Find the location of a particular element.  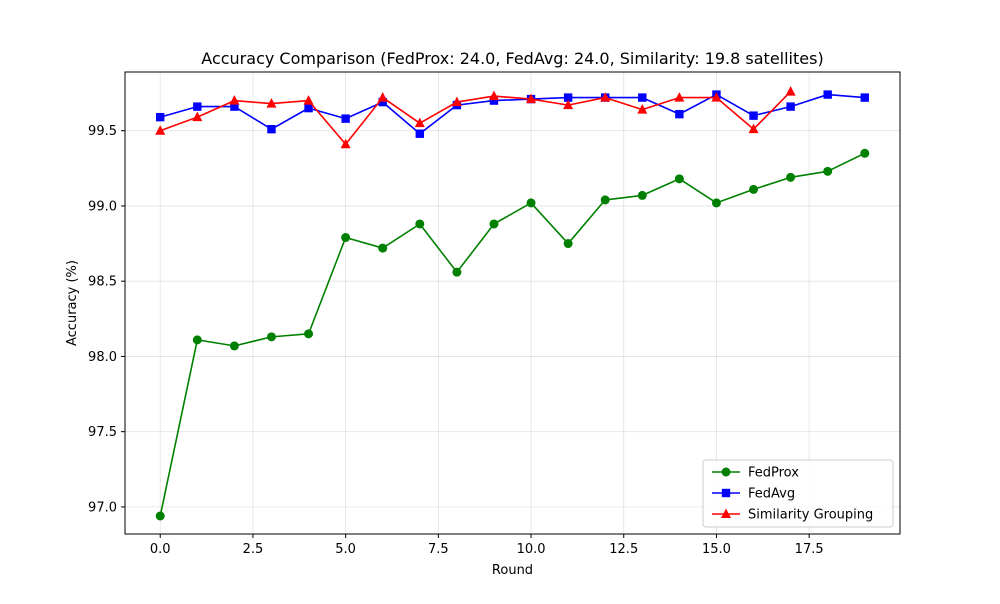

legend-item-fedprox: FedProx is located at coordinates (755, 473).